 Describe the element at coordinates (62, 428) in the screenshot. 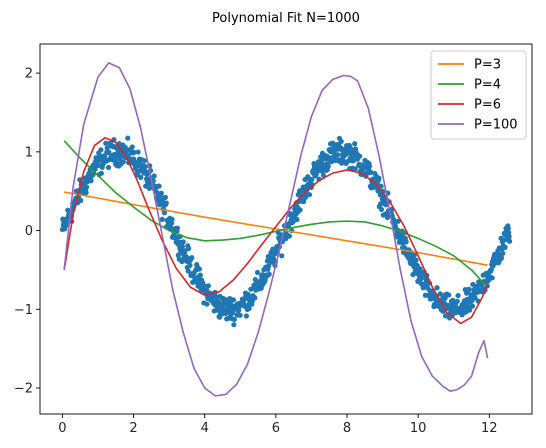

I see `x-tick-label: 0` at that location.